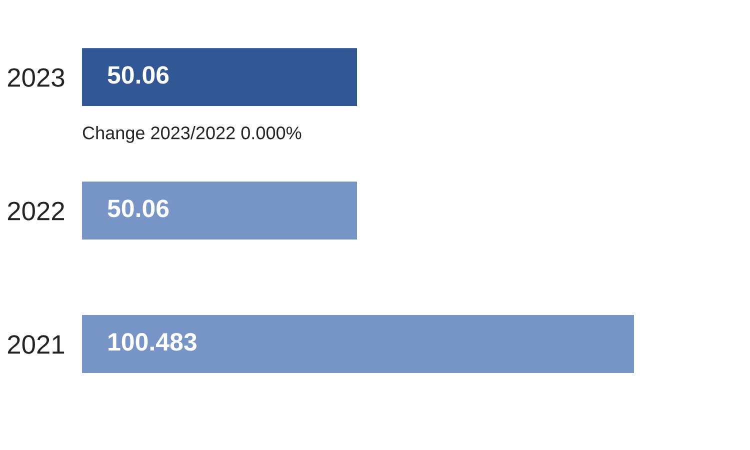 This screenshot has width=750, height=450. What do you see at coordinates (36, 344) in the screenshot?
I see `y-tick-label: 2021` at bounding box center [36, 344].